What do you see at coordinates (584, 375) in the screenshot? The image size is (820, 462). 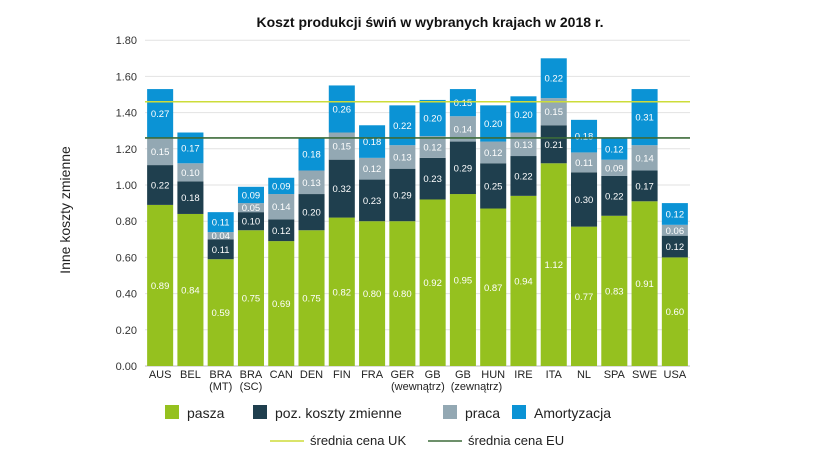 I see `x-tick-label: NL` at bounding box center [584, 375].